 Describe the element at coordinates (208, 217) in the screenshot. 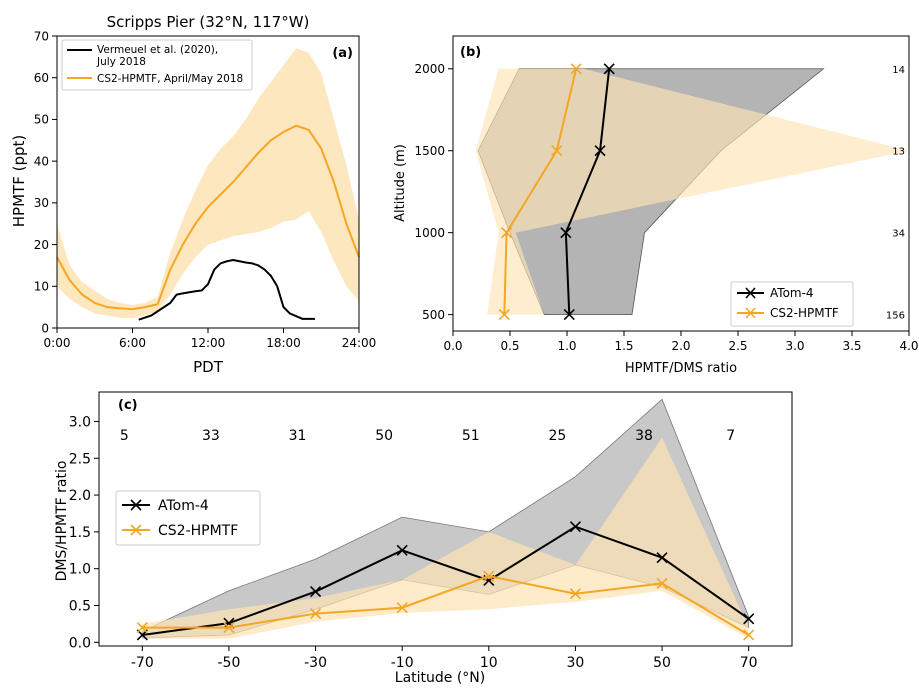

I see `panel-a-cs2-line` at that location.